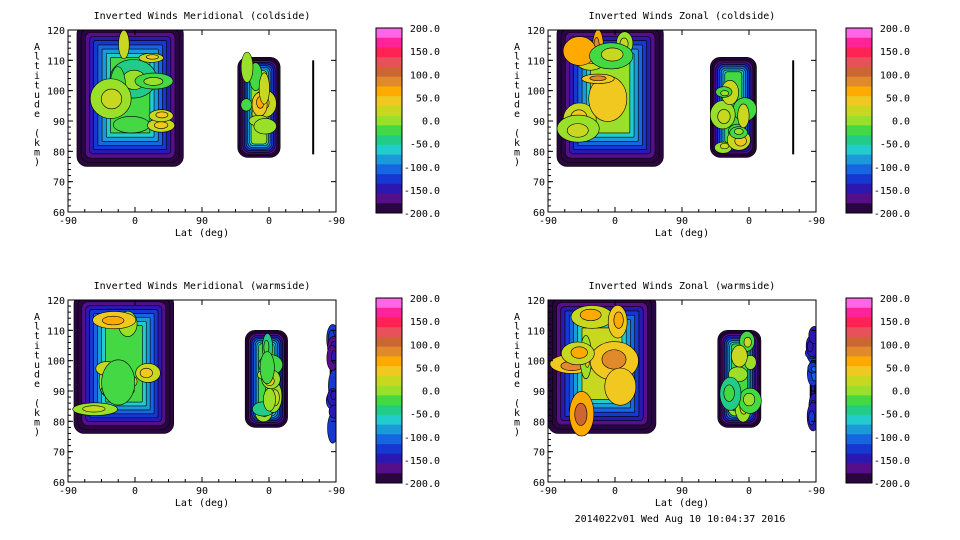 The image size is (960, 540). I want to click on colorbar-label: 100.0, so click(425, 345).